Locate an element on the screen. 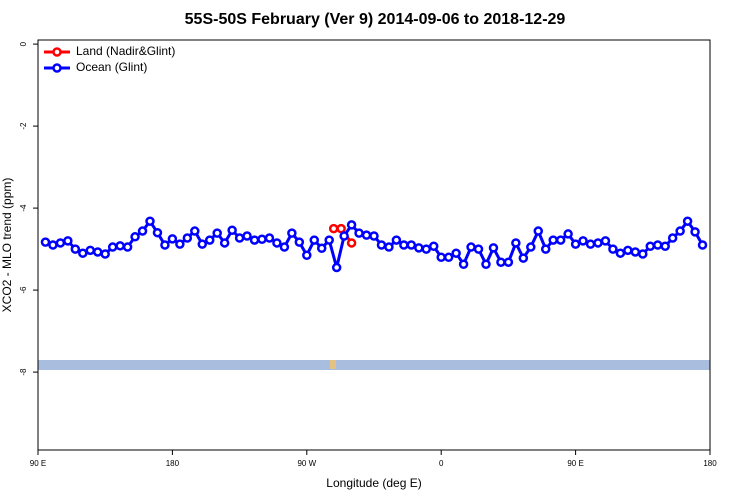 The width and height of the screenshot is (750, 500). y-tick-label: -4 is located at coordinates (23, 208).